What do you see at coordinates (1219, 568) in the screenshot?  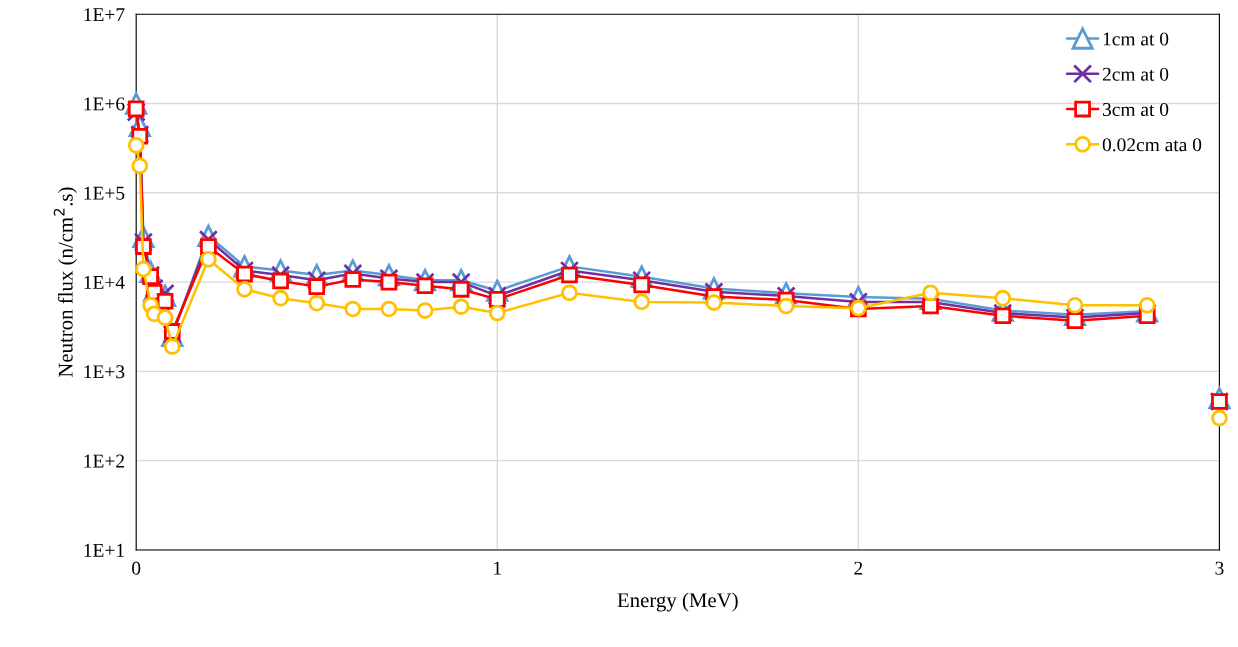 I see `x-tick-label: 3` at bounding box center [1219, 568].